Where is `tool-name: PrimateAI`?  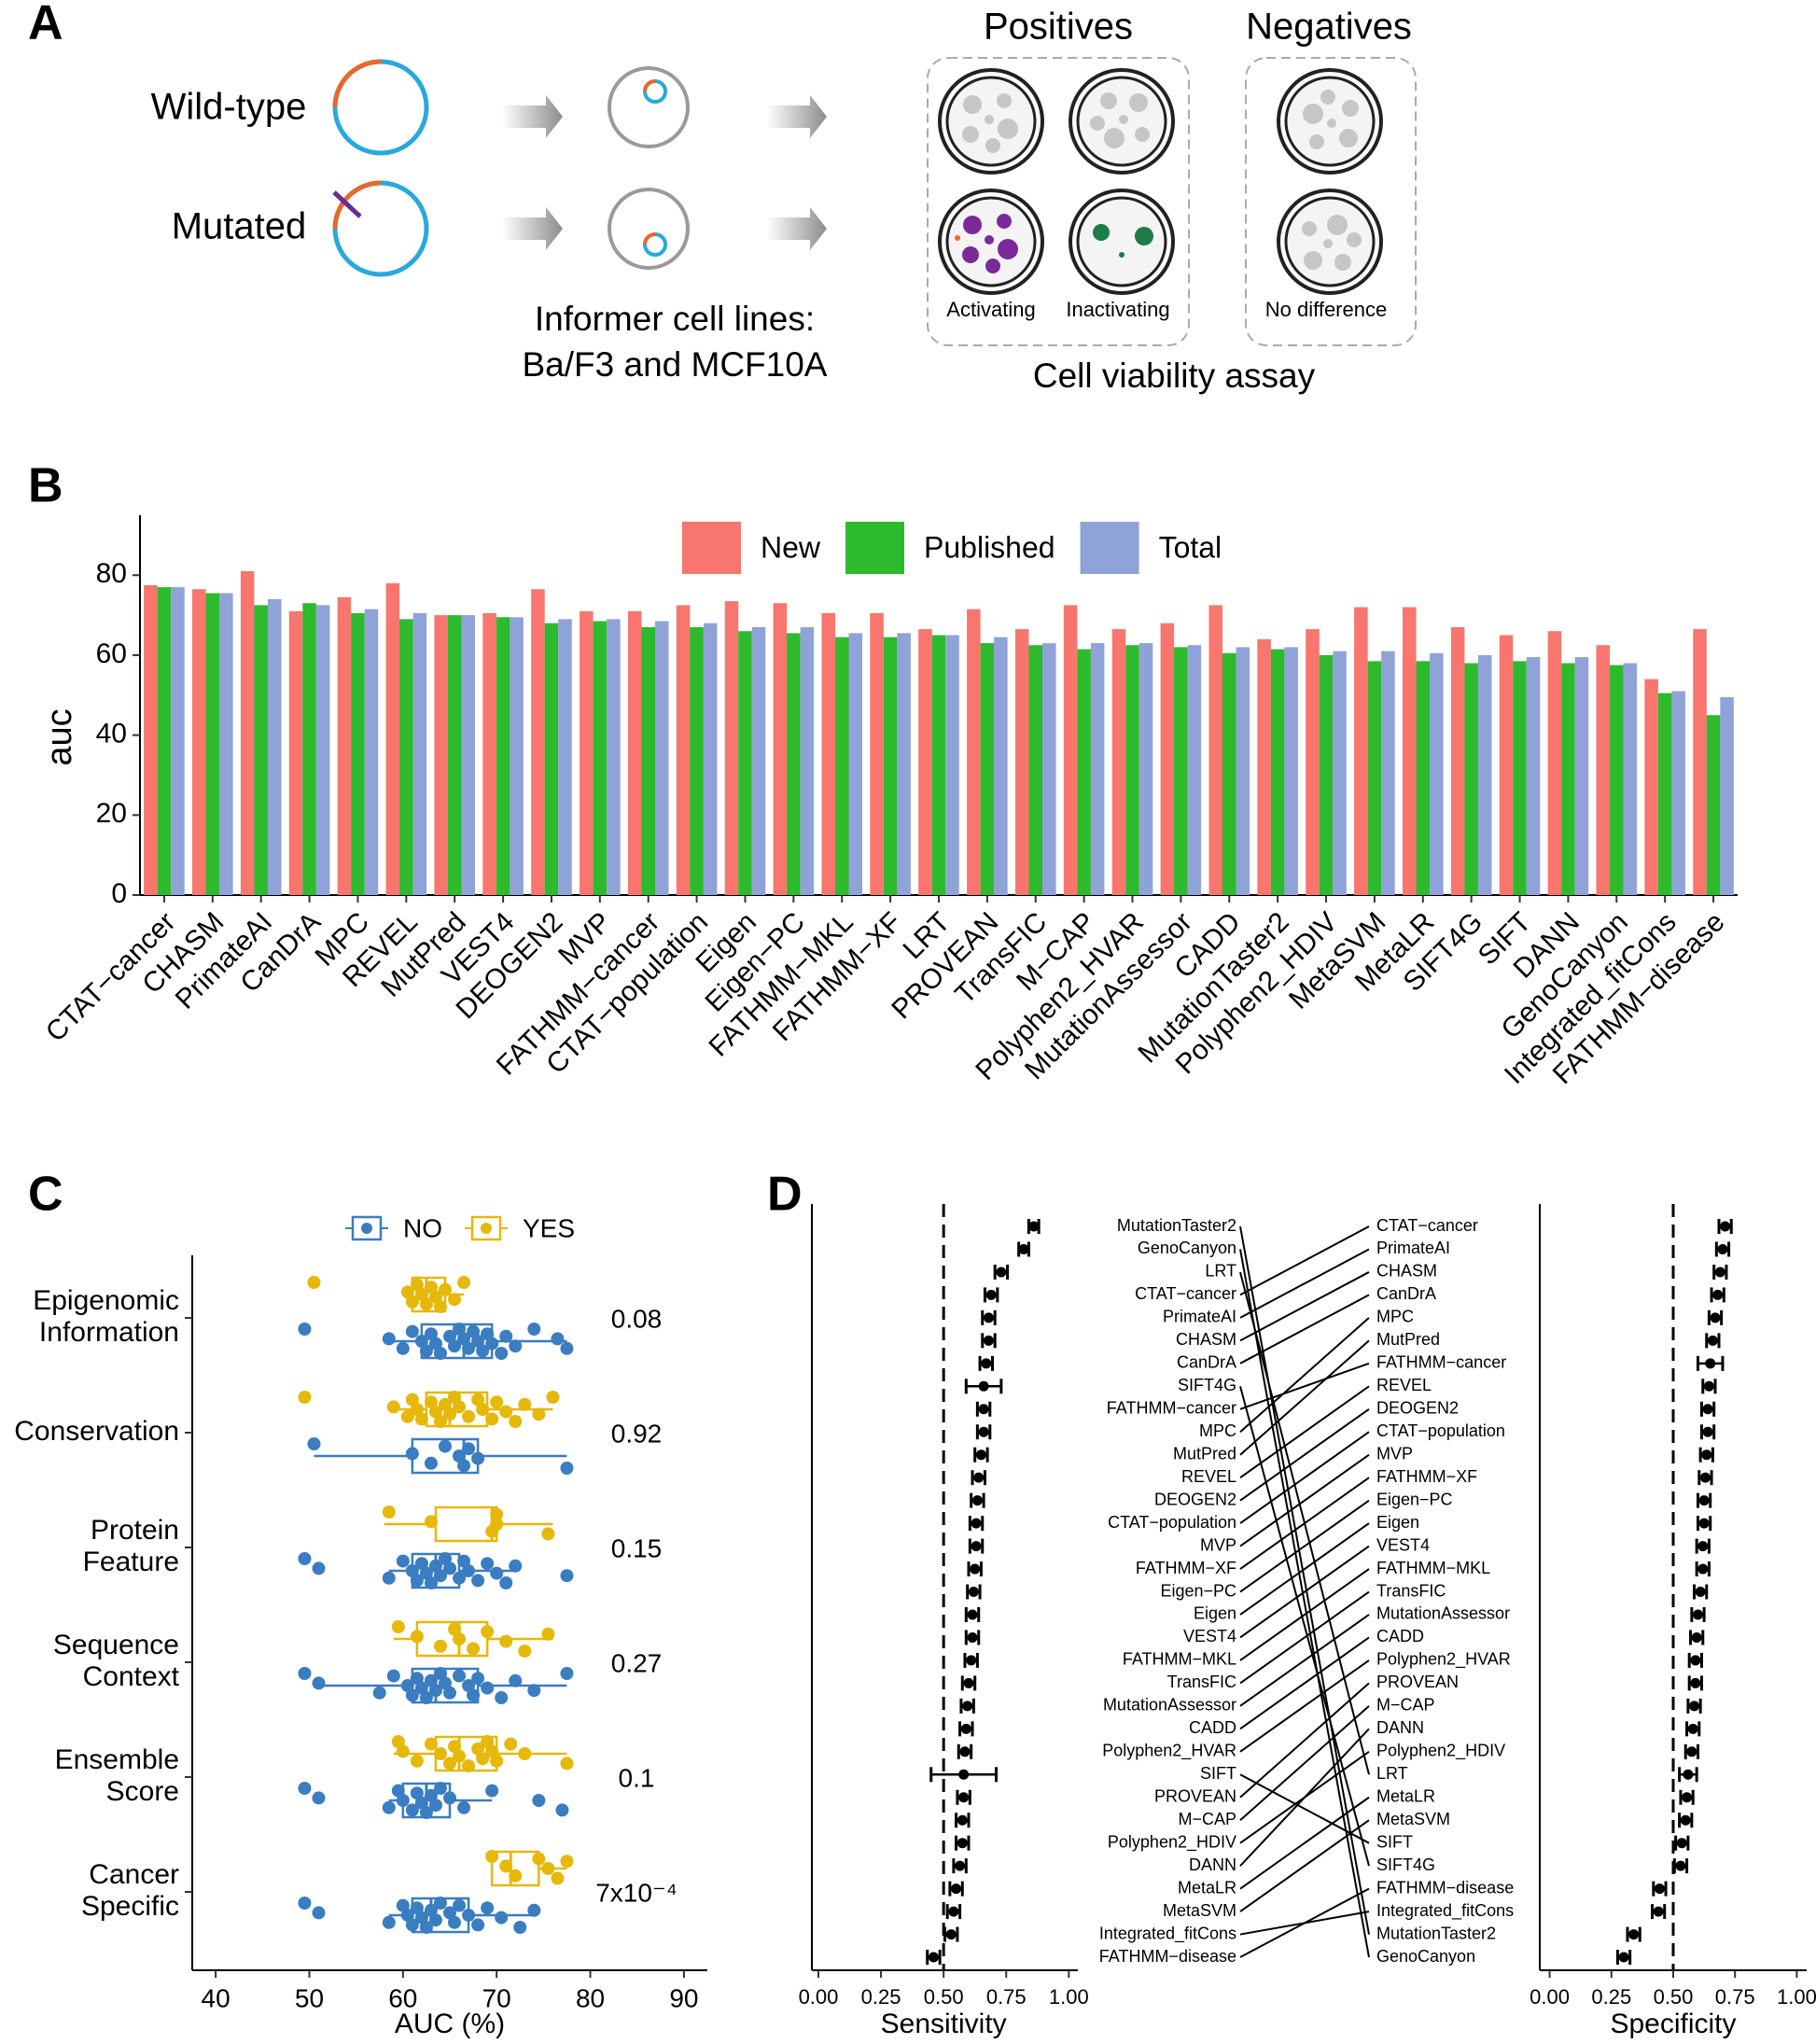 tool-name: PrimateAI is located at coordinates (1199, 1317).